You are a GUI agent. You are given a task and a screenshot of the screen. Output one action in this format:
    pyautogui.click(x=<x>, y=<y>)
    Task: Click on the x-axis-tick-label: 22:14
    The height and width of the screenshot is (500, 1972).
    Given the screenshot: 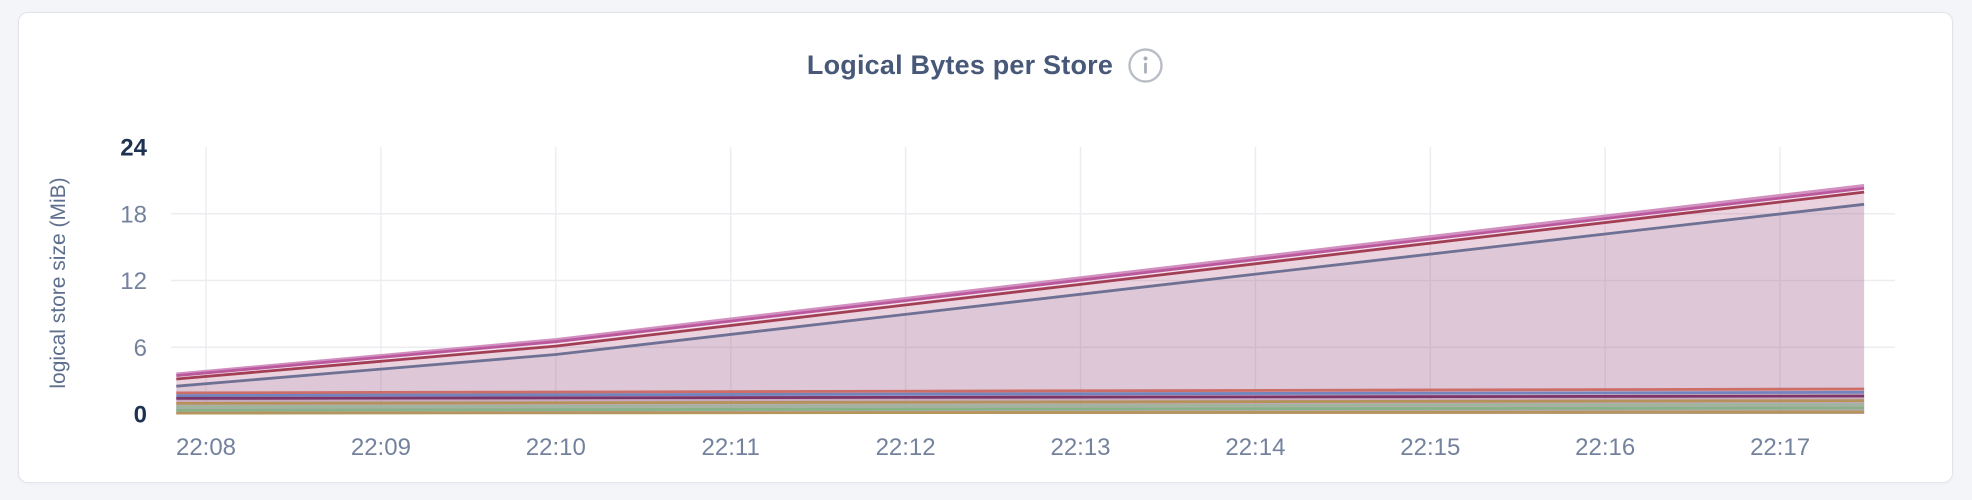 What is the action you would take?
    pyautogui.click(x=1255, y=447)
    